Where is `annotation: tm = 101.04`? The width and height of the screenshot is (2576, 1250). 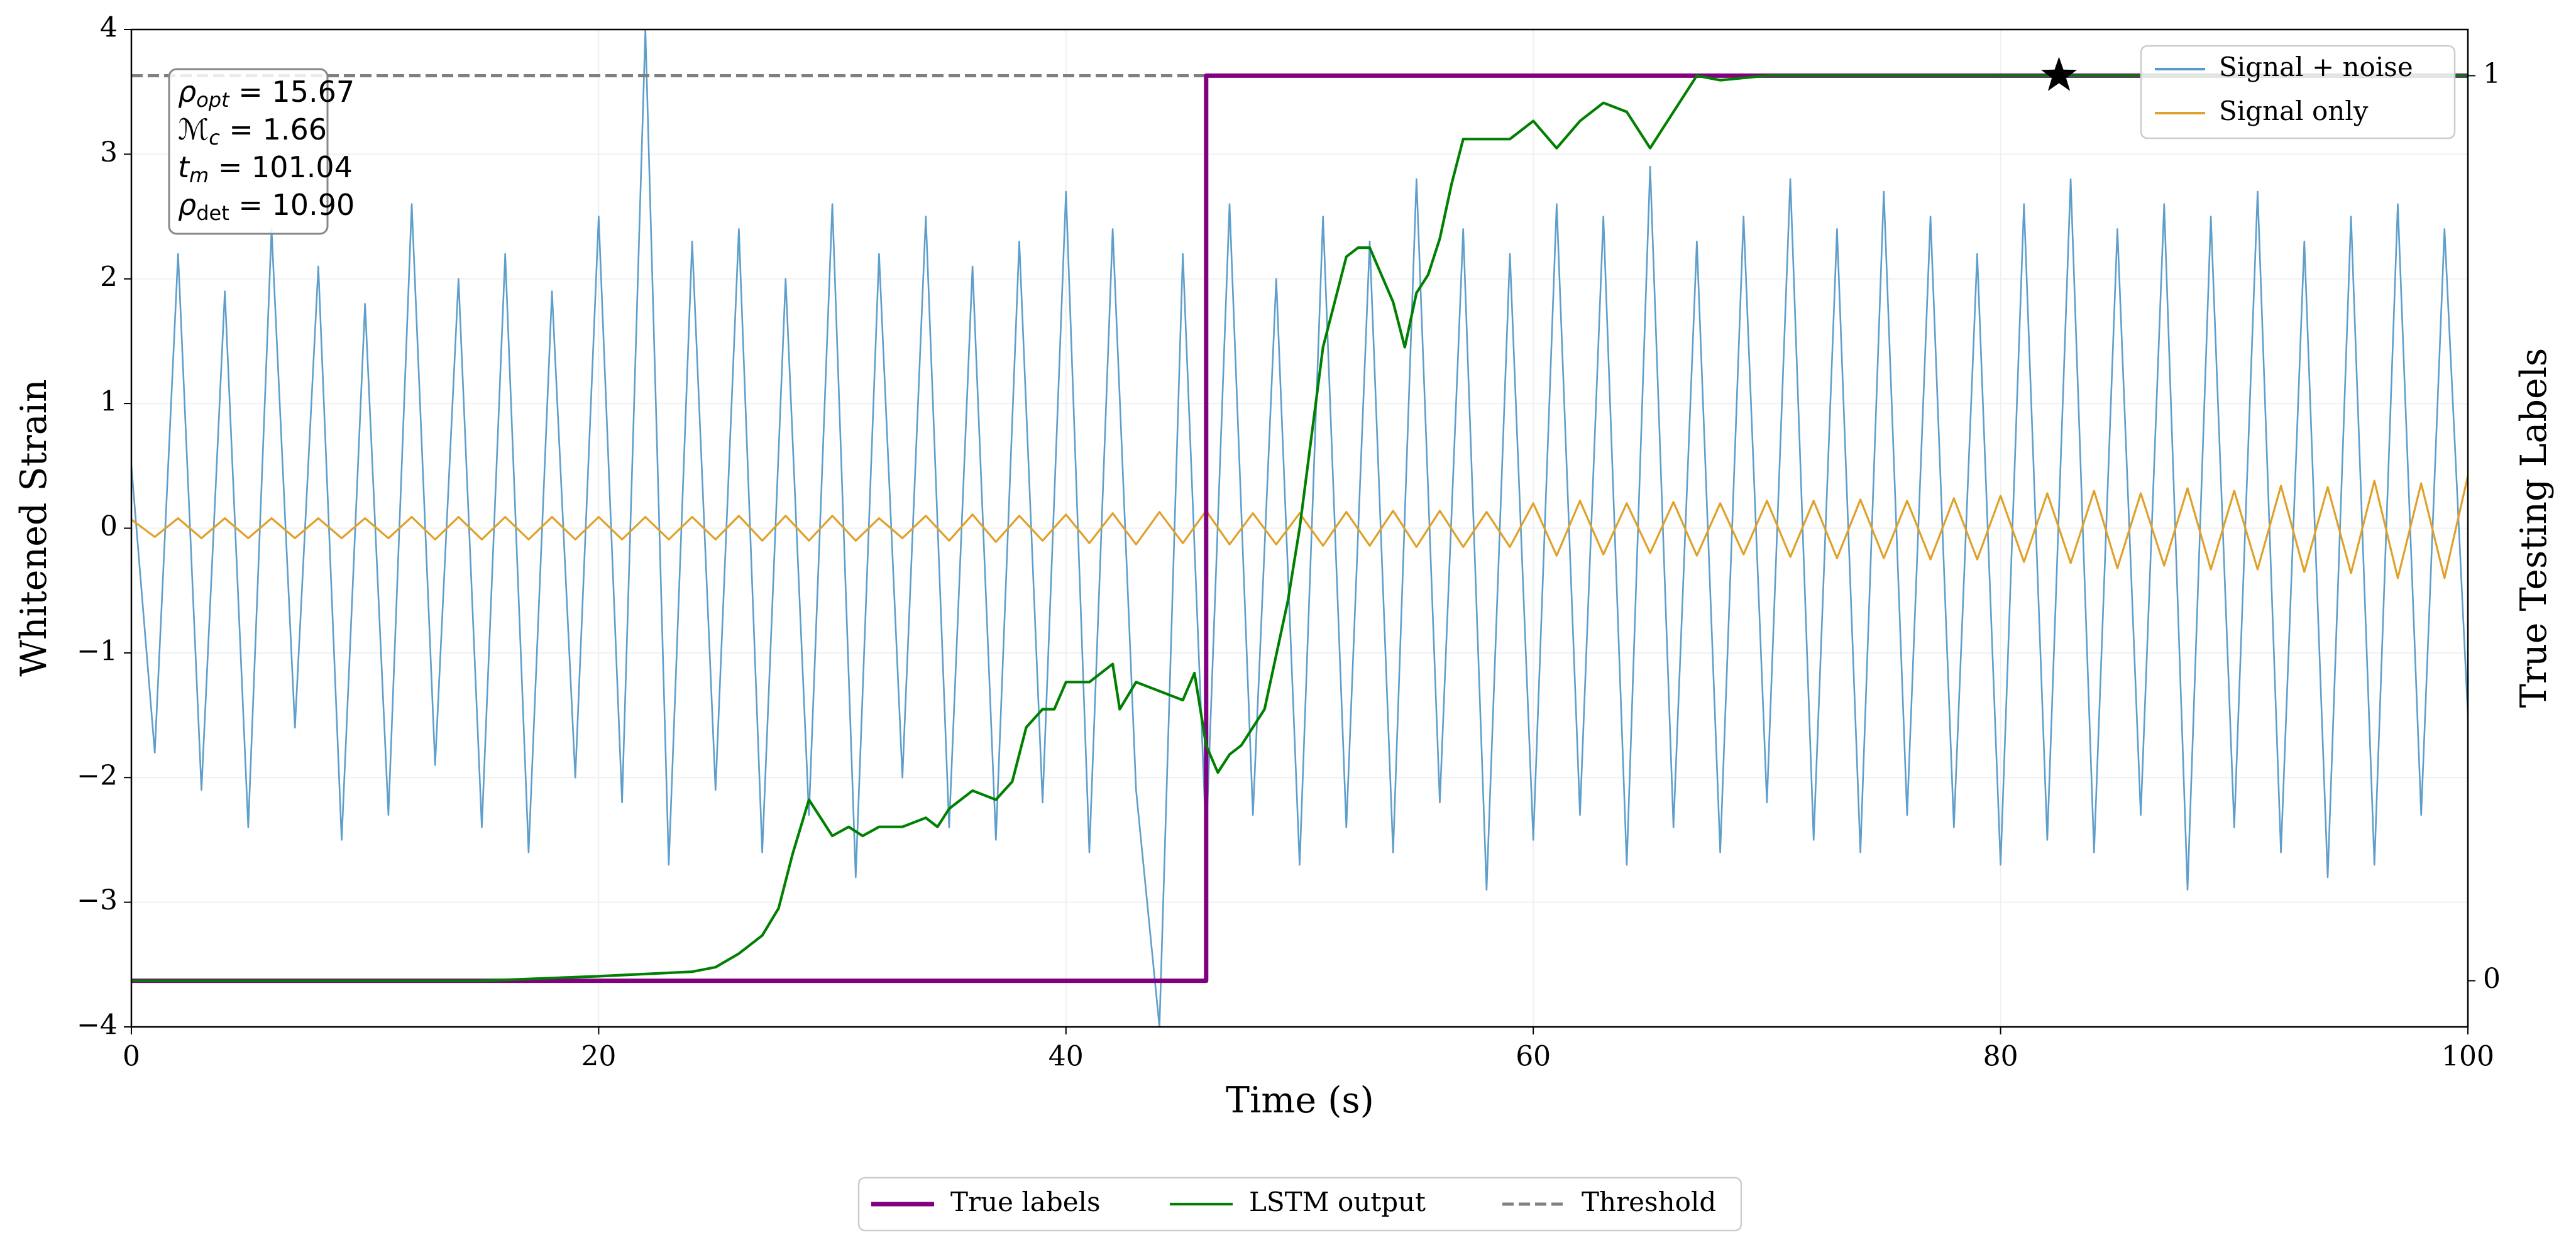
annotation: tm = 101.04 is located at coordinates (265, 169).